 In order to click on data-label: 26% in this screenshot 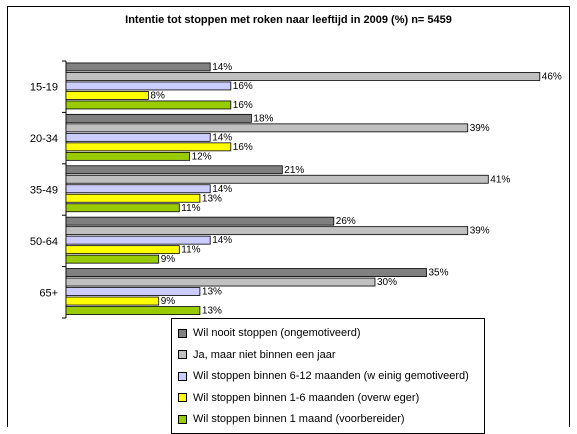, I will do `click(346, 221)`.